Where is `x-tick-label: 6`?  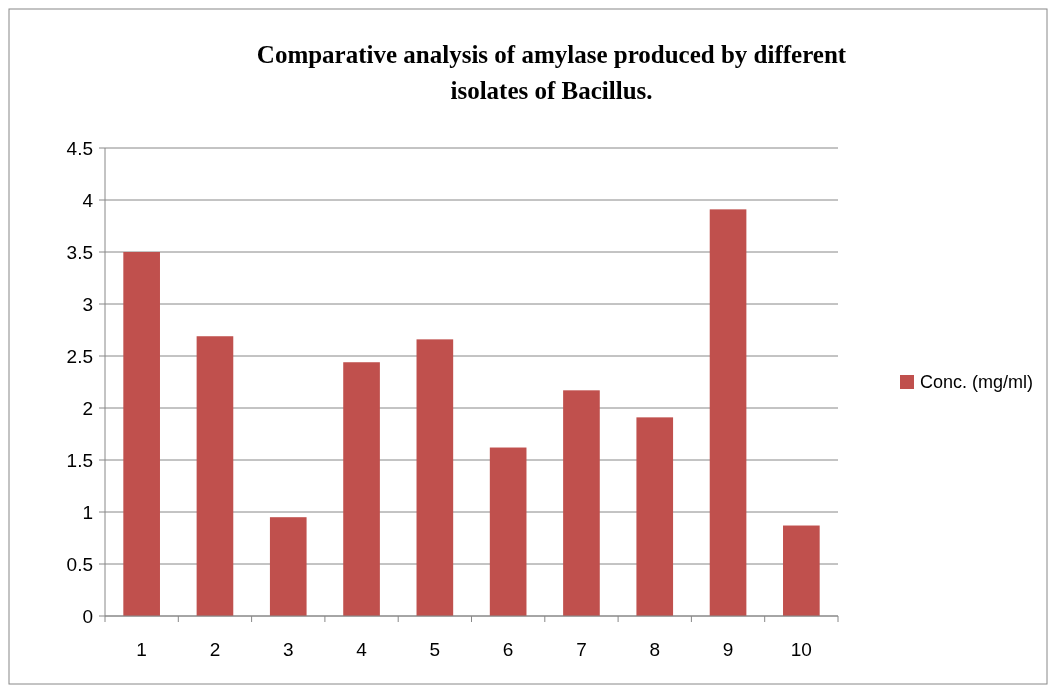 x-tick-label: 6 is located at coordinates (508, 649).